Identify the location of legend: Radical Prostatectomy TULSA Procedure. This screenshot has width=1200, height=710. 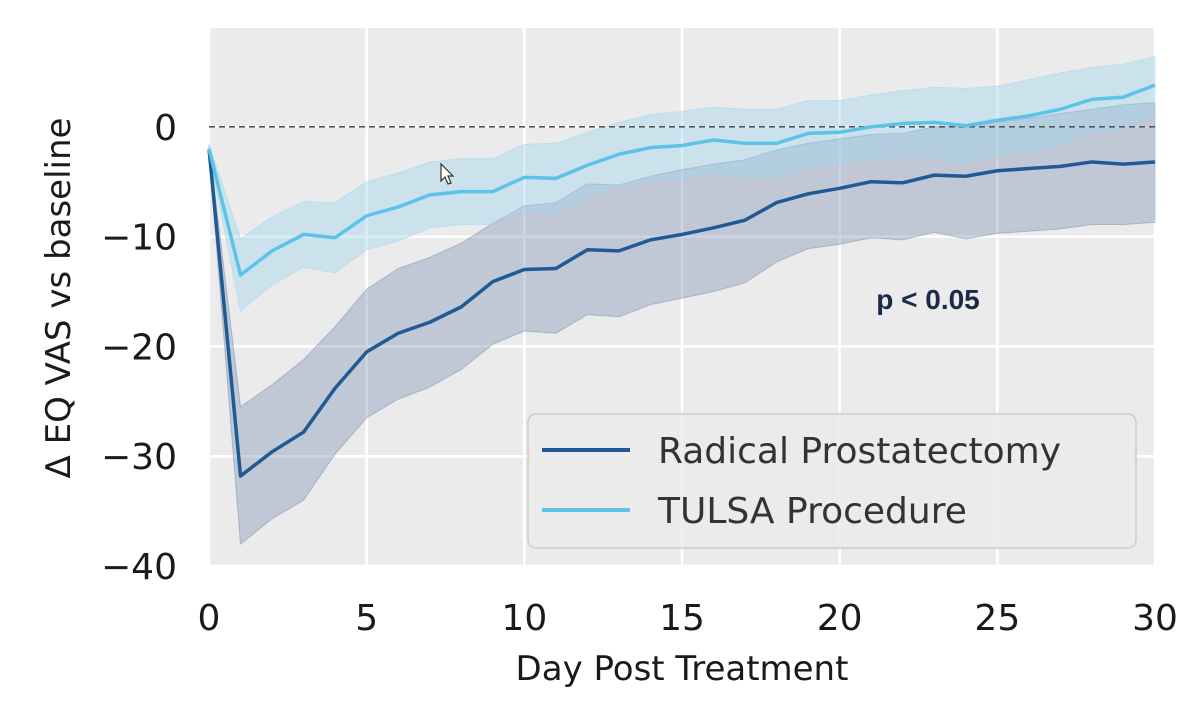
(832, 481).